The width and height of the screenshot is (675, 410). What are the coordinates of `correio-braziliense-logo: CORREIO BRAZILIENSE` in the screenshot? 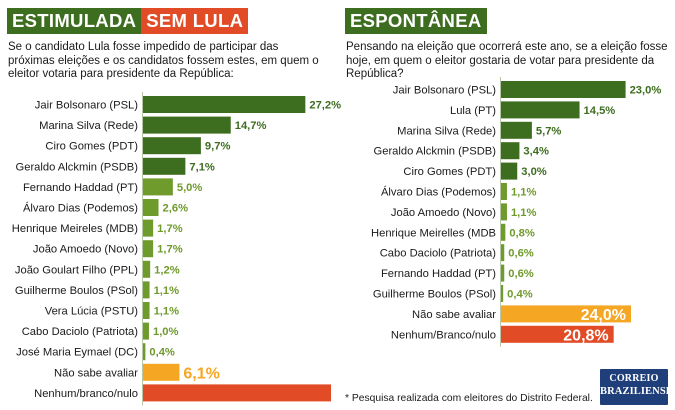 It's located at (636, 387).